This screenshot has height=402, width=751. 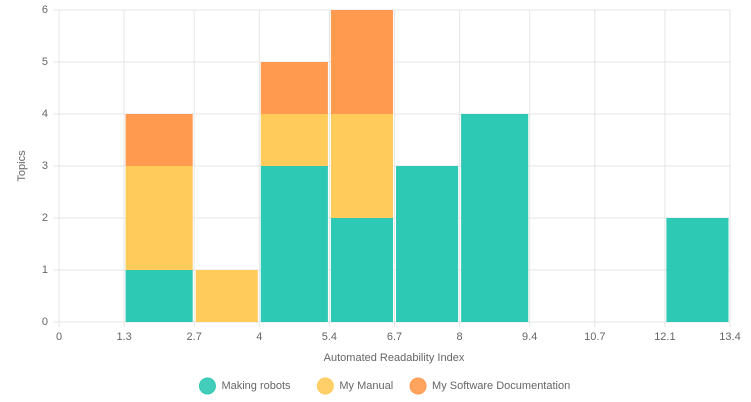 What do you see at coordinates (45, 218) in the screenshot?
I see `y-tick-label: 2` at bounding box center [45, 218].